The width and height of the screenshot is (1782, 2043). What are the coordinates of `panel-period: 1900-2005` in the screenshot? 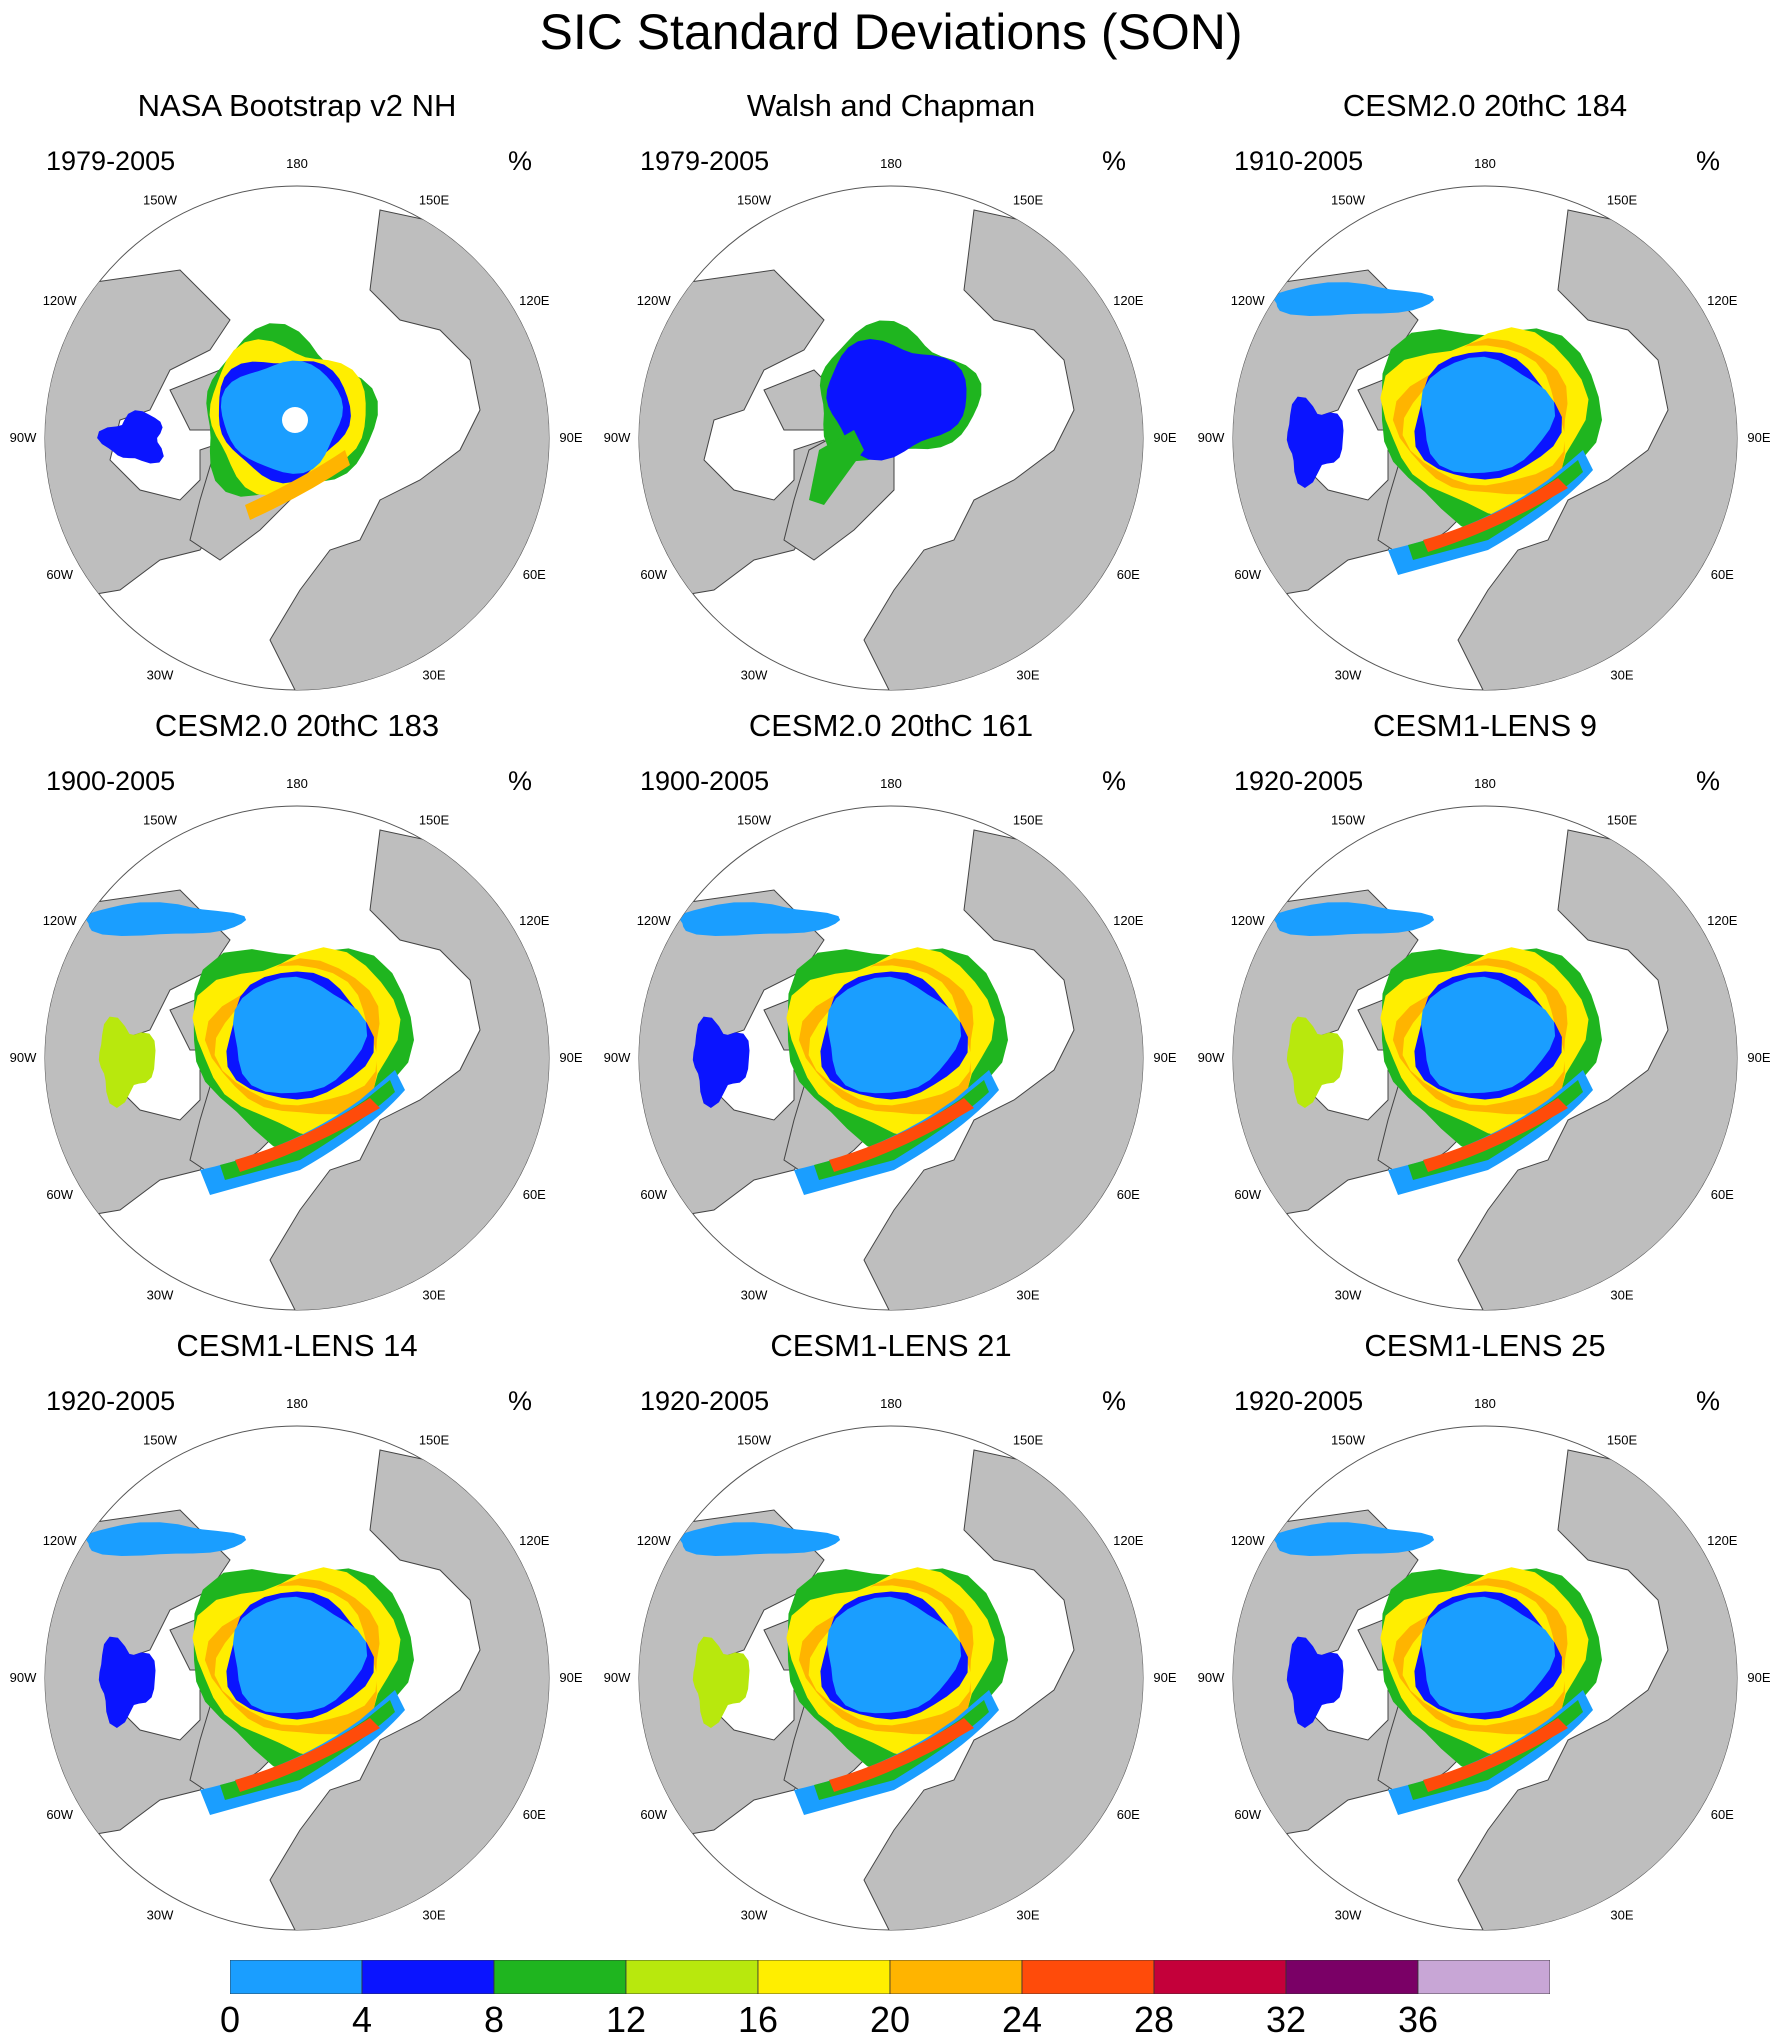 It's located at (705, 781).